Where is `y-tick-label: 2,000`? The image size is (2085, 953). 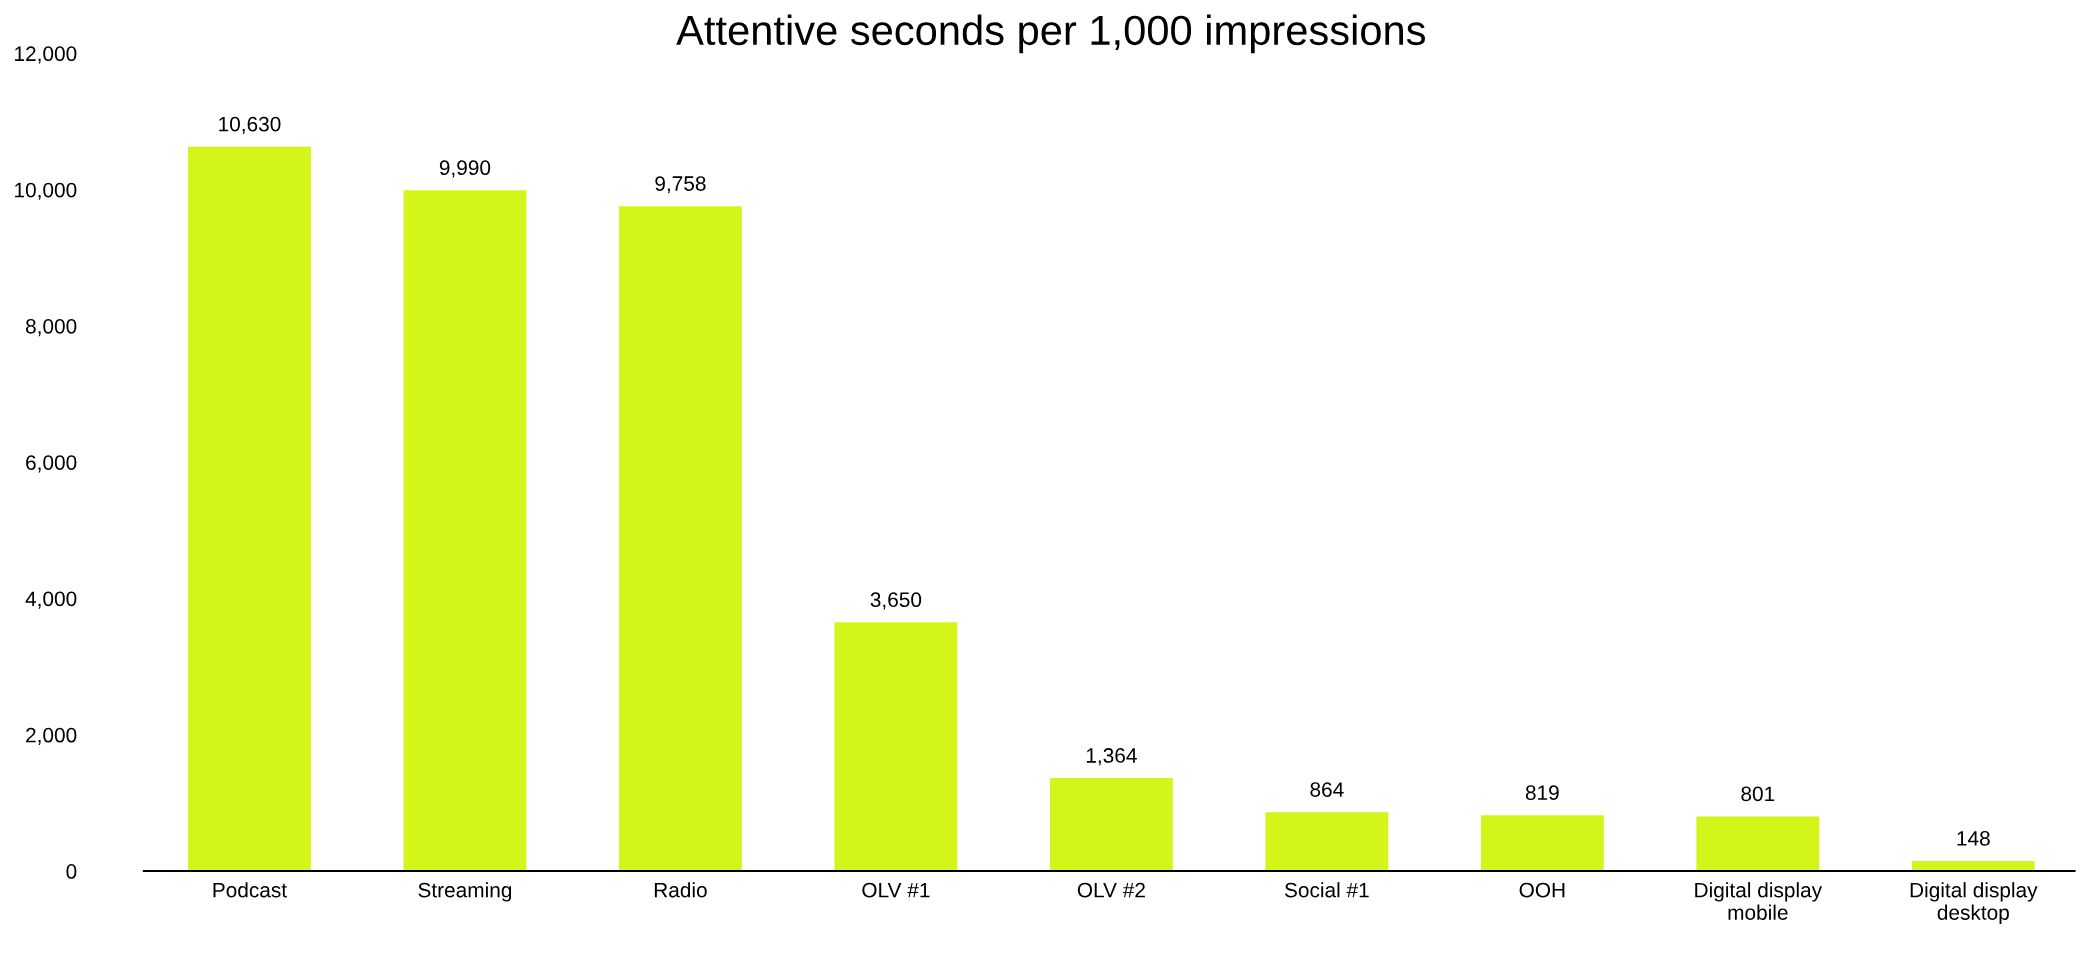
y-tick-label: 2,000 is located at coordinates (51, 736).